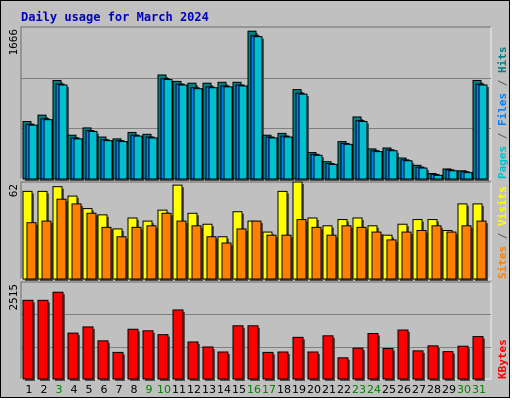 The image size is (512, 400). Describe the element at coordinates (502, 162) in the screenshot. I see `legend-part-top-0: Pages` at that location.